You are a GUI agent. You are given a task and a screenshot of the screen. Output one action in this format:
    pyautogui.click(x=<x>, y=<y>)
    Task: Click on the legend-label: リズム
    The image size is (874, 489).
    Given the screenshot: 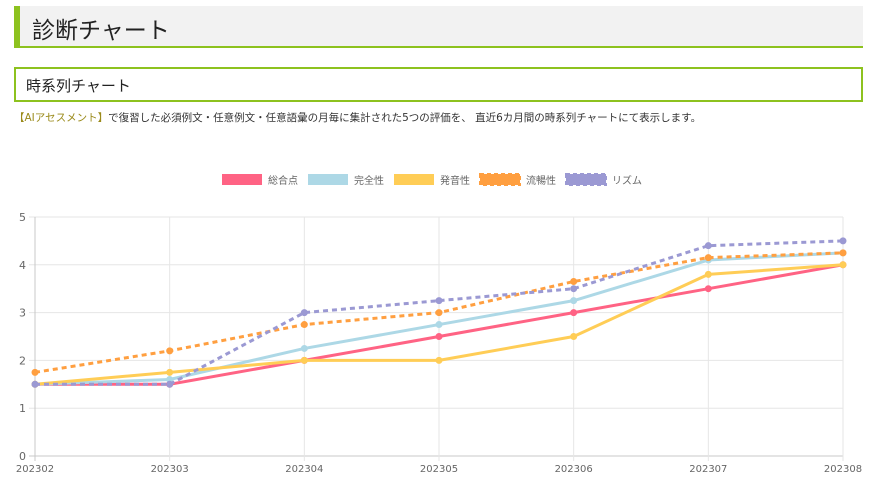 What is the action you would take?
    pyautogui.click(x=627, y=180)
    